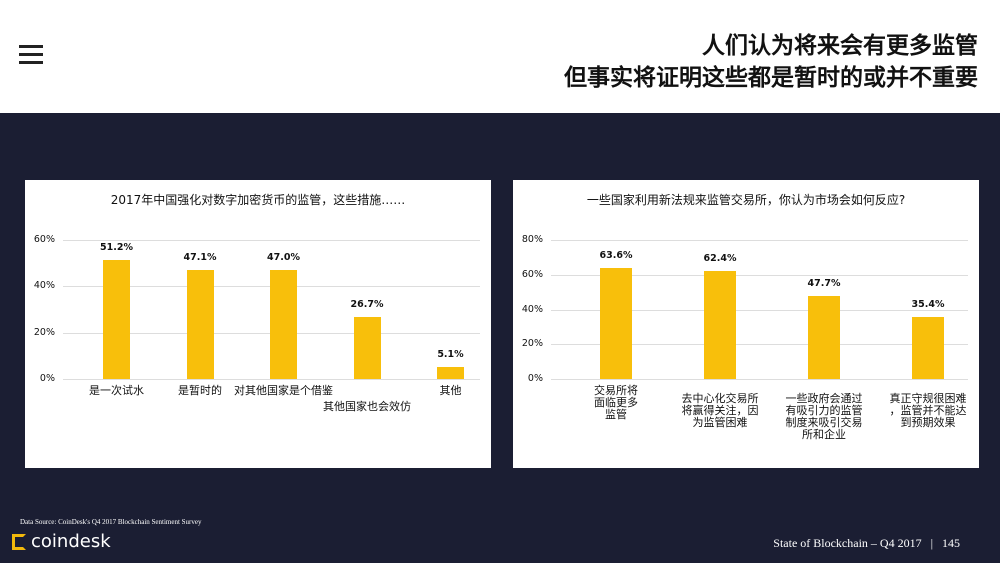 This screenshot has height=563, width=1000. Describe the element at coordinates (532, 239) in the screenshot. I see `y-tick-label: 80%` at that location.